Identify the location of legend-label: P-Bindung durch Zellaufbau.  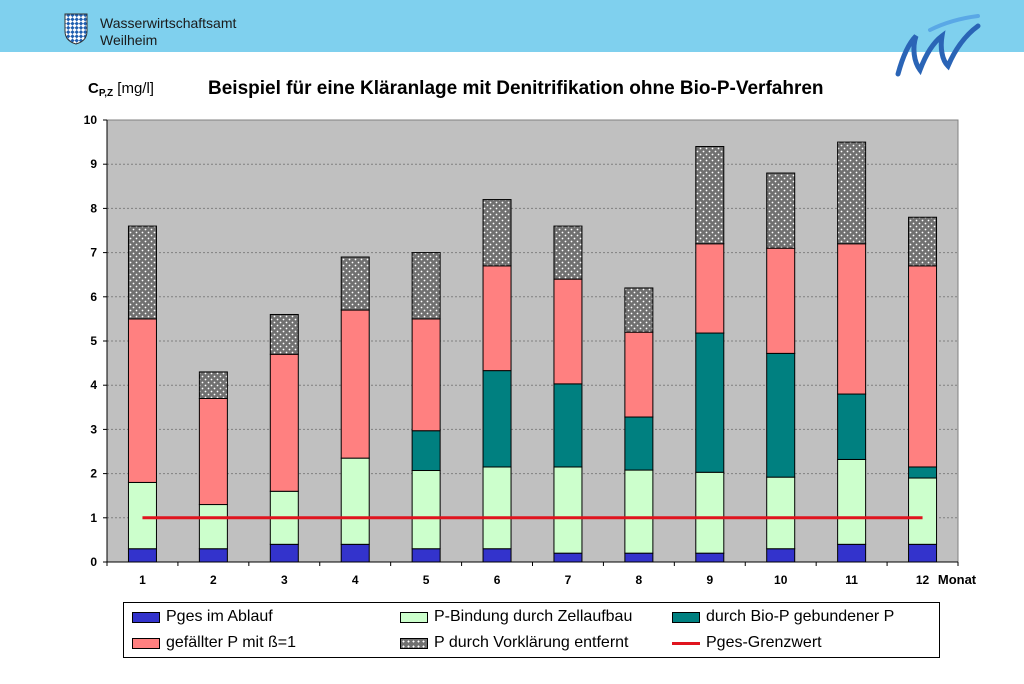
(533, 616).